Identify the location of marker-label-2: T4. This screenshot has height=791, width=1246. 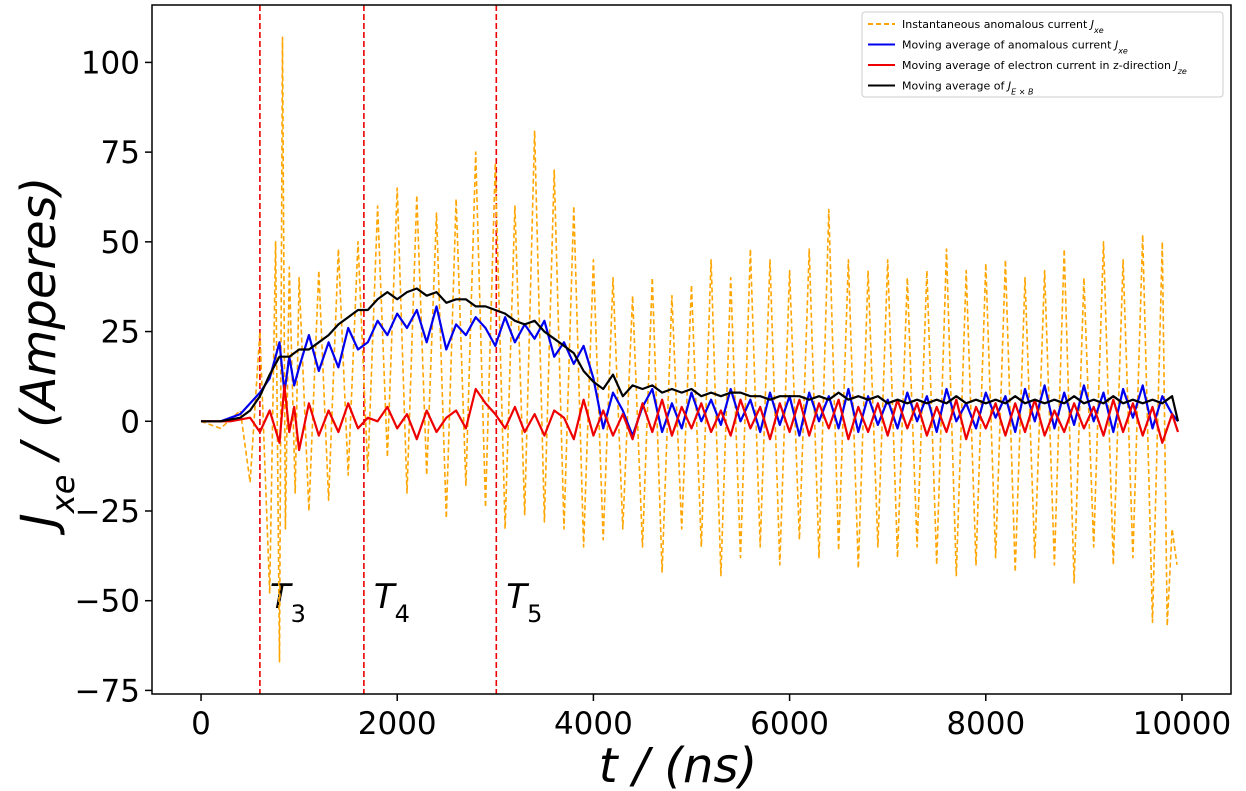
(392, 602).